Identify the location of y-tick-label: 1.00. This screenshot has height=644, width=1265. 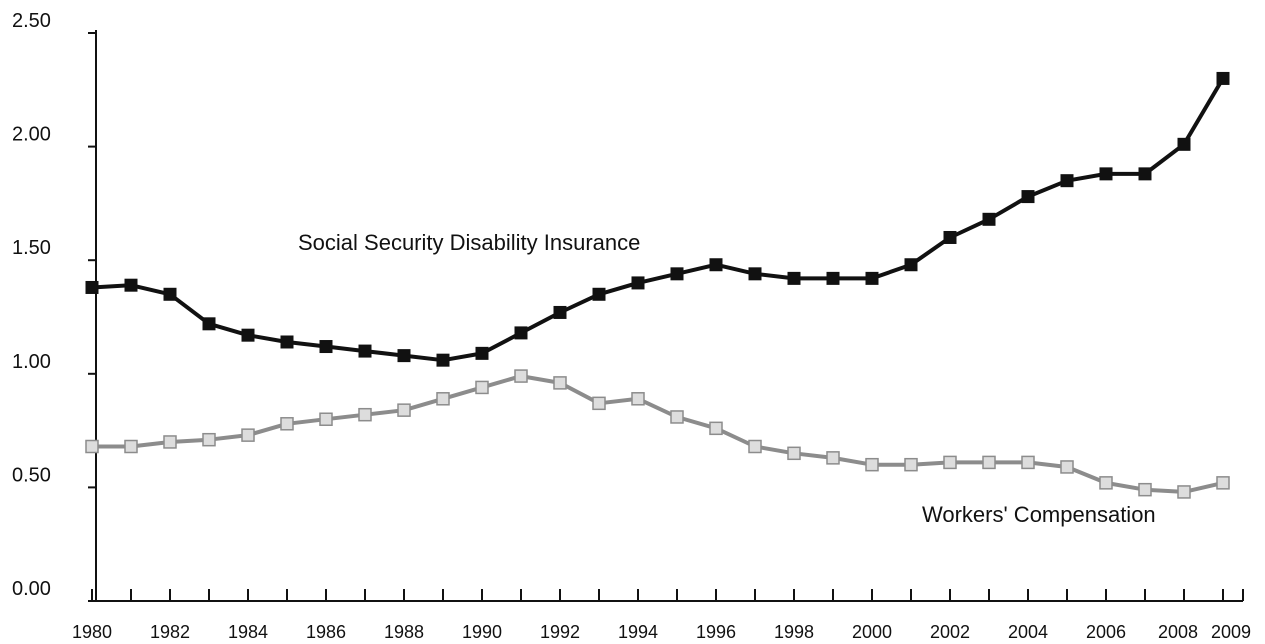
(31, 362).